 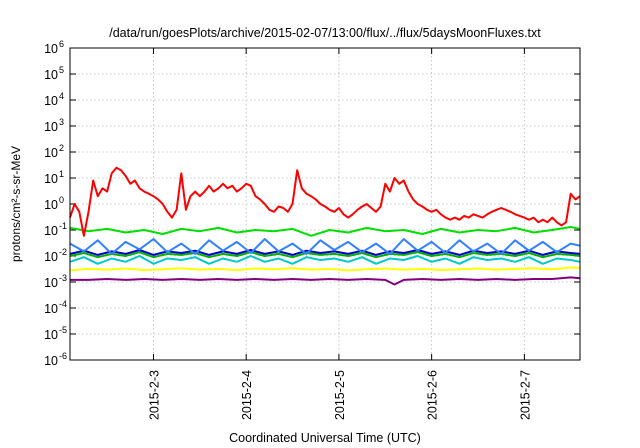 What do you see at coordinates (63, 278) in the screenshot?
I see `y-tick-exponent: -3` at bounding box center [63, 278].